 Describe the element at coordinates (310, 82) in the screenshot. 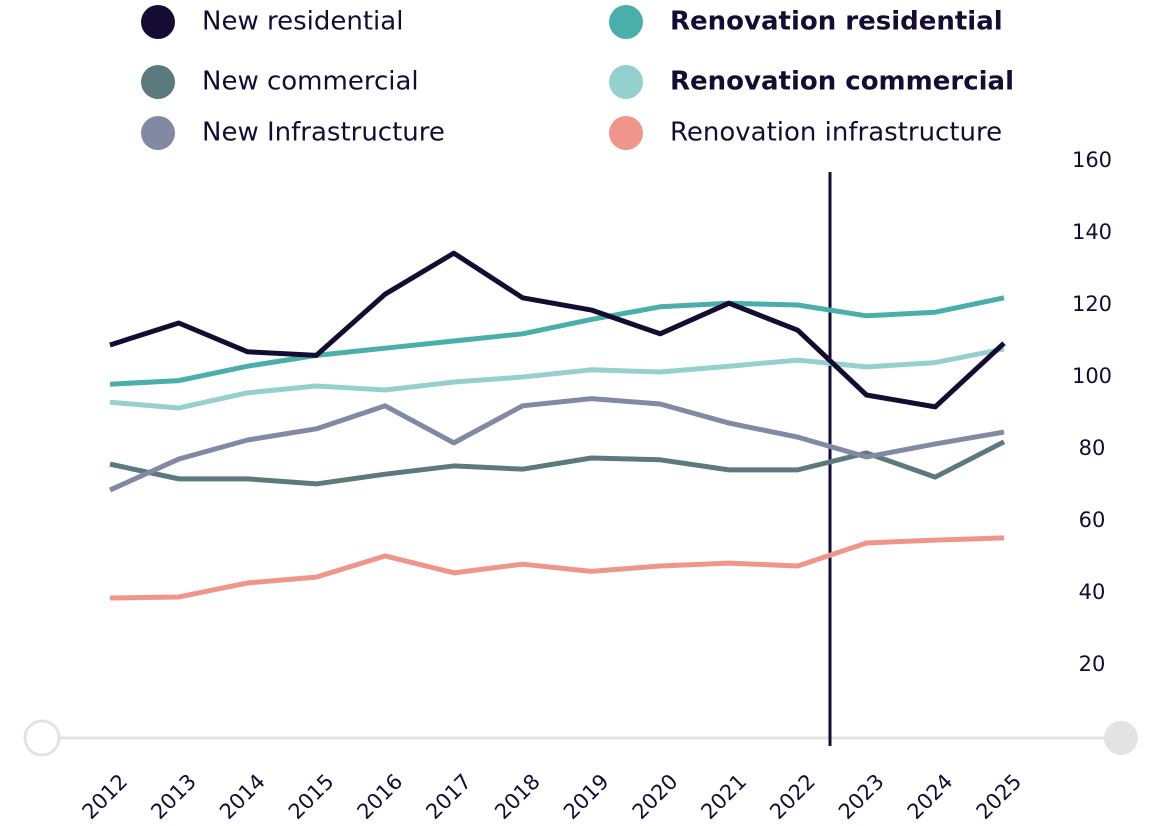

I see `legend-label: New commercial` at that location.